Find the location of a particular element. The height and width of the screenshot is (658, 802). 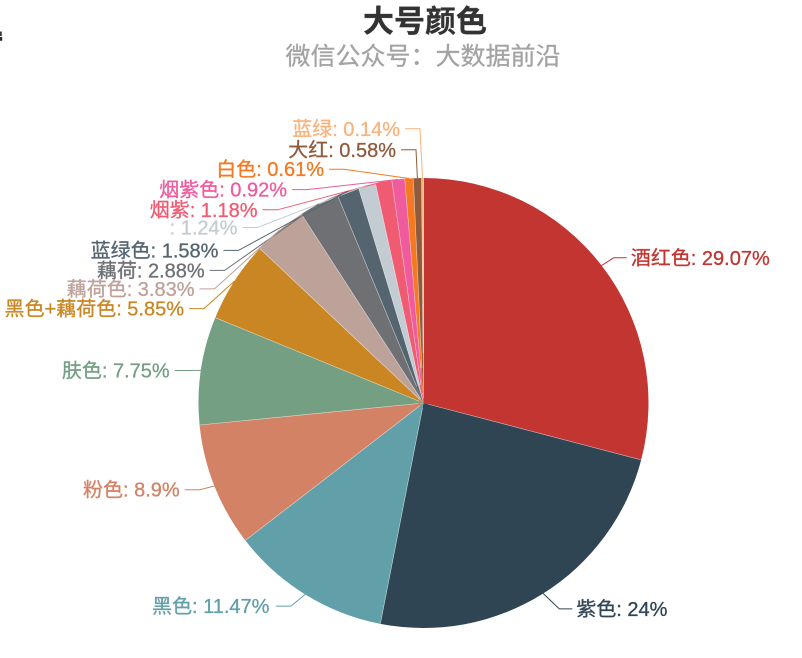

svg-text:: 24%: : 24% is located at coordinates (641, 610).